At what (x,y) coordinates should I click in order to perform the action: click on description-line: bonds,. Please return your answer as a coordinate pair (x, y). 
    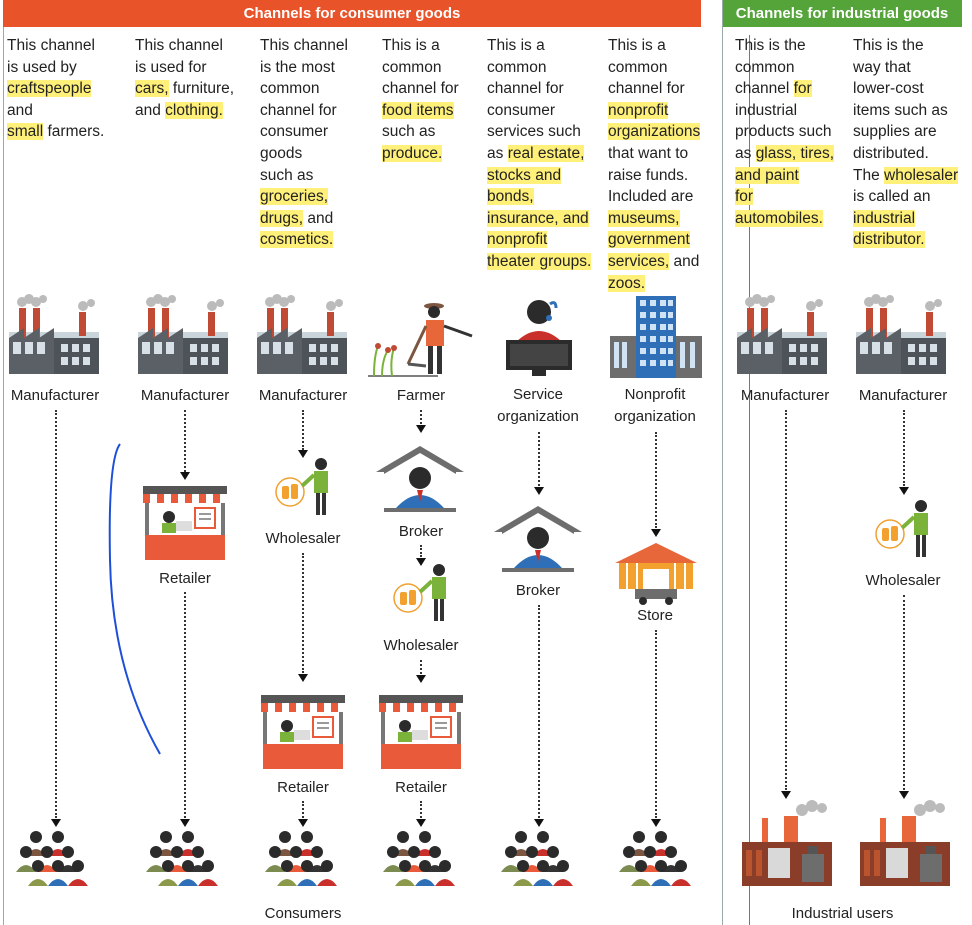
    Looking at the image, I should click on (510, 197).